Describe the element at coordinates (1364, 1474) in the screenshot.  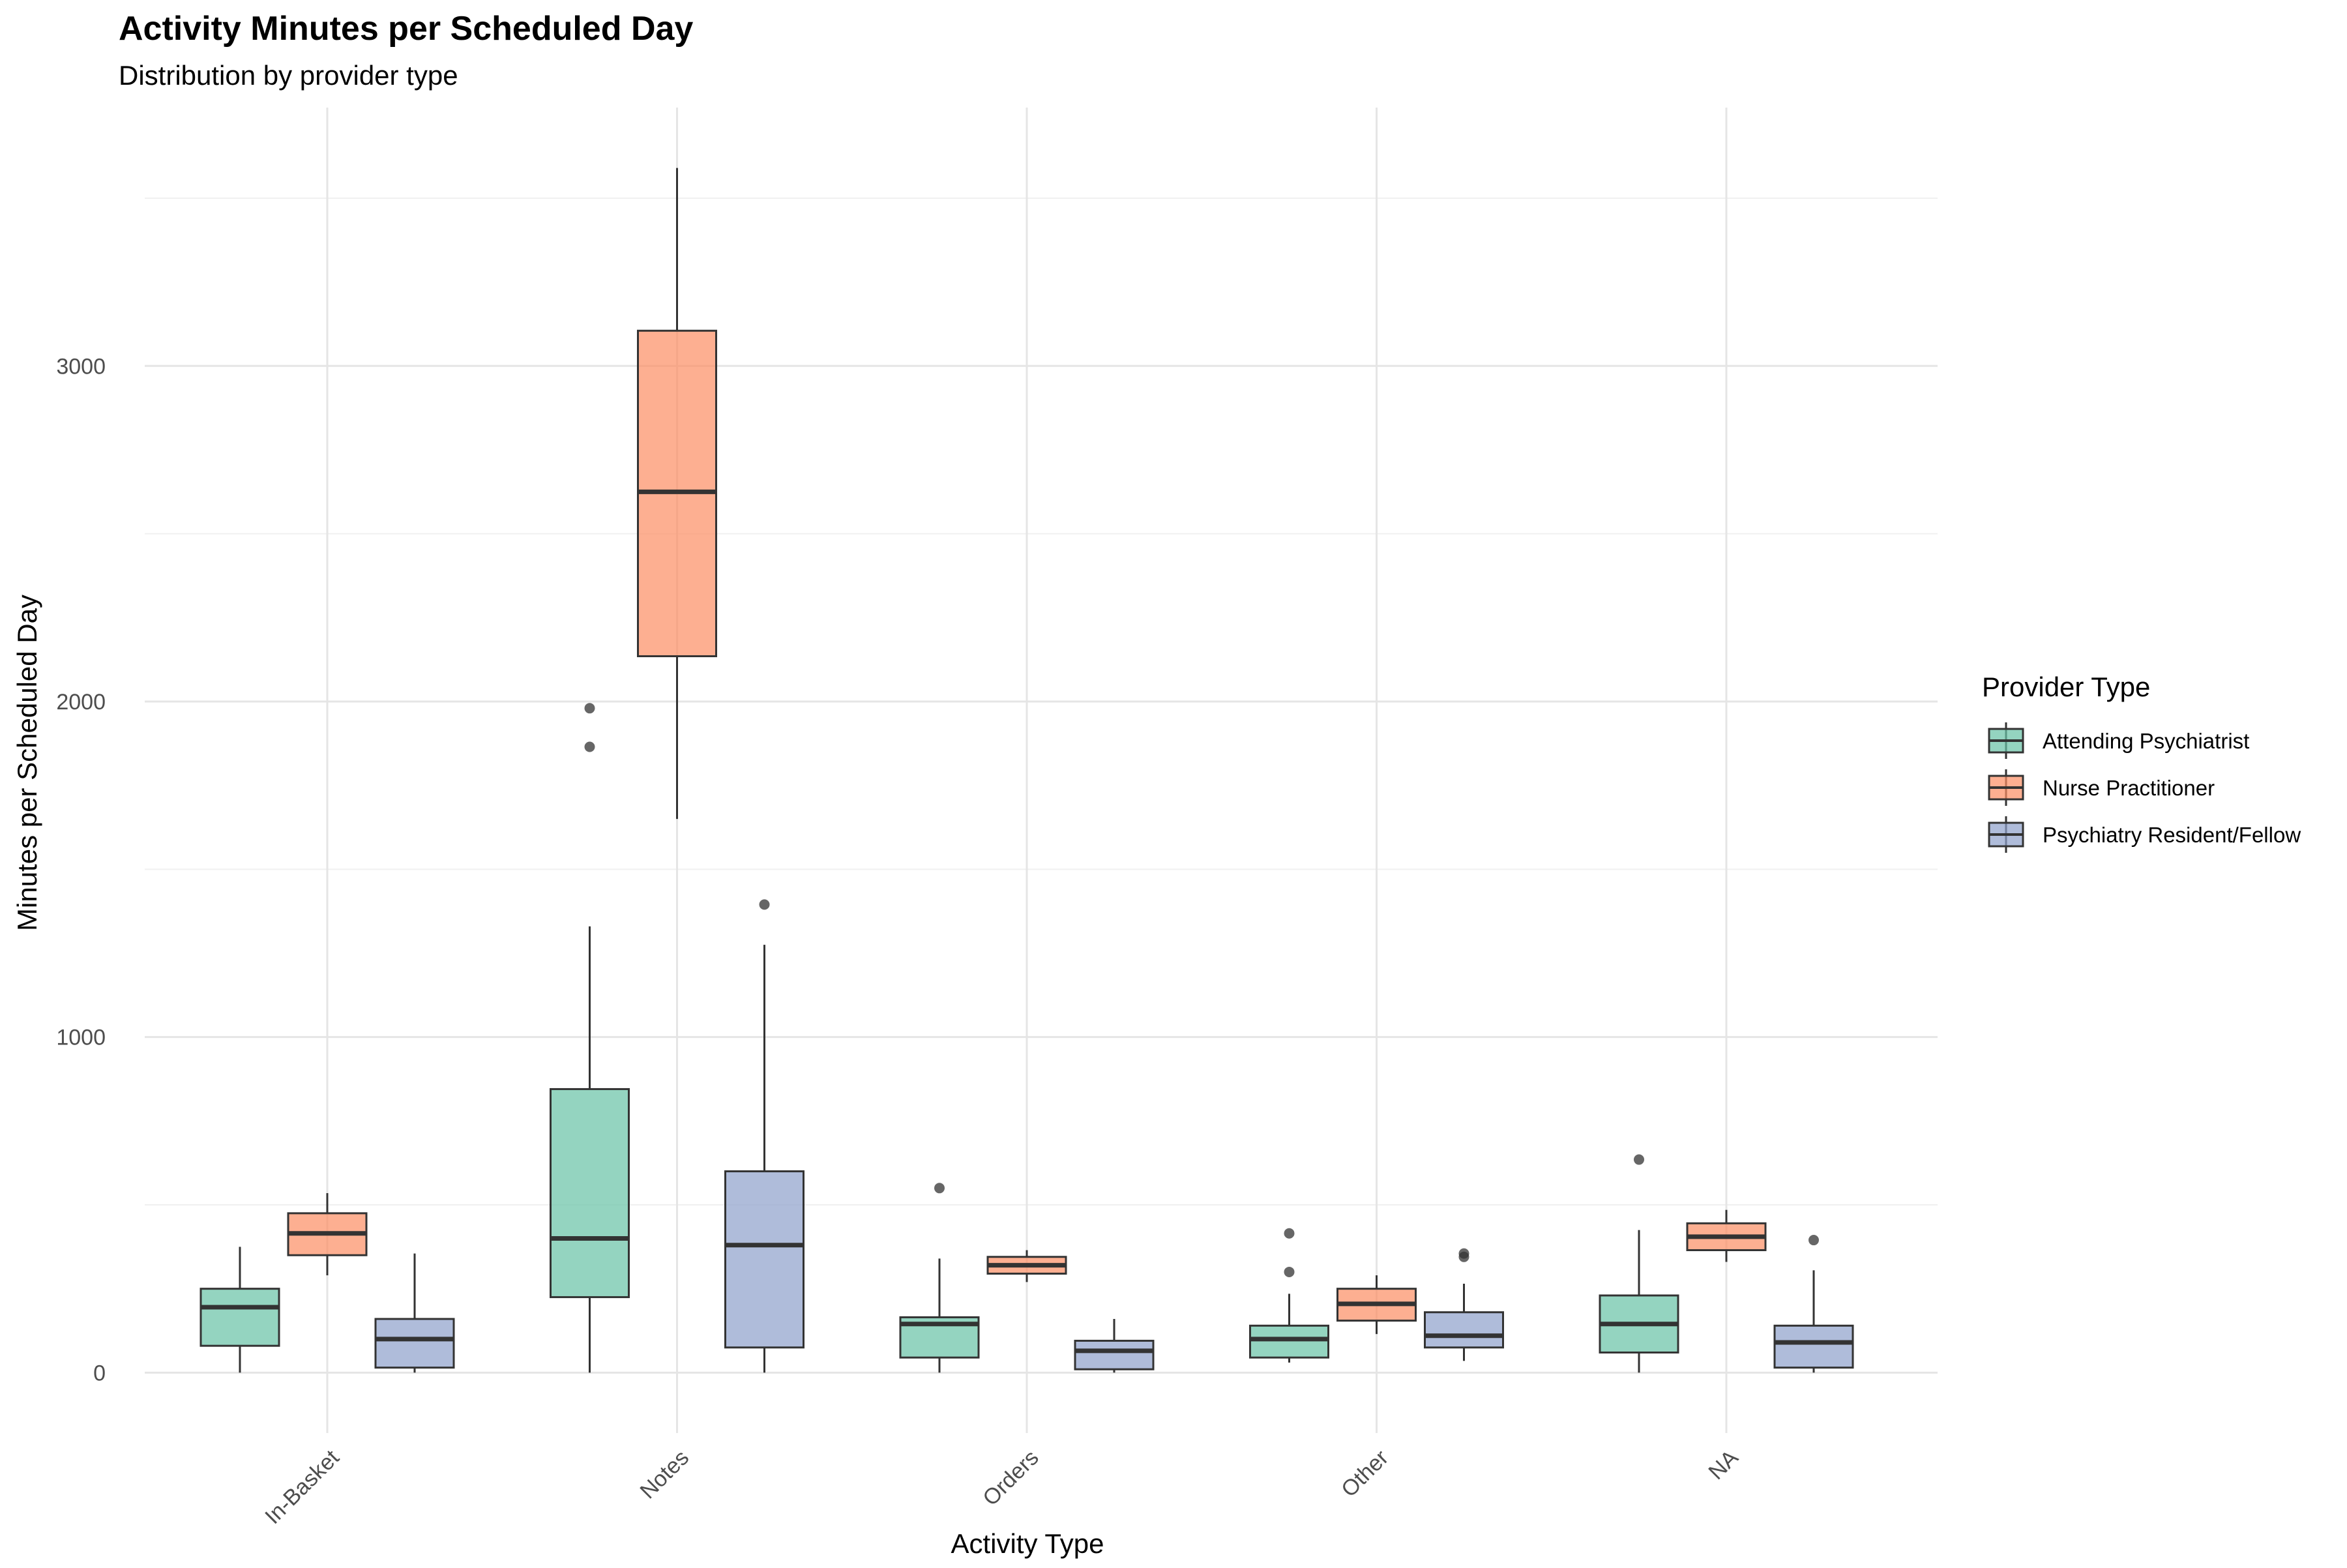
I see `x-tick-label: Other` at that location.